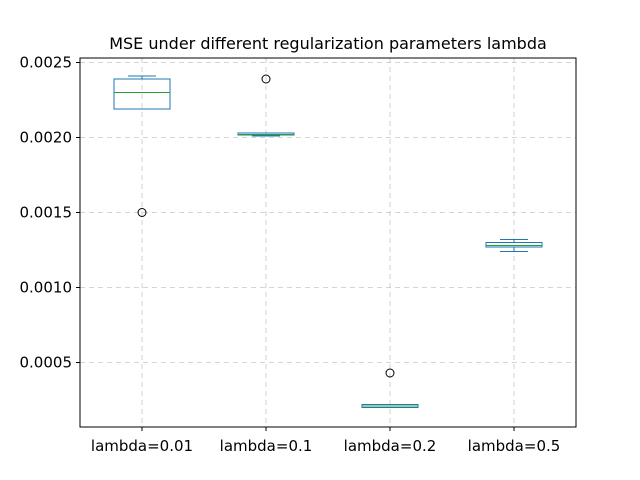 Image resolution: width=640 pixels, height=480 pixels. What do you see at coordinates (46, 363) in the screenshot?
I see `y-tick-label: 0.0005` at bounding box center [46, 363].